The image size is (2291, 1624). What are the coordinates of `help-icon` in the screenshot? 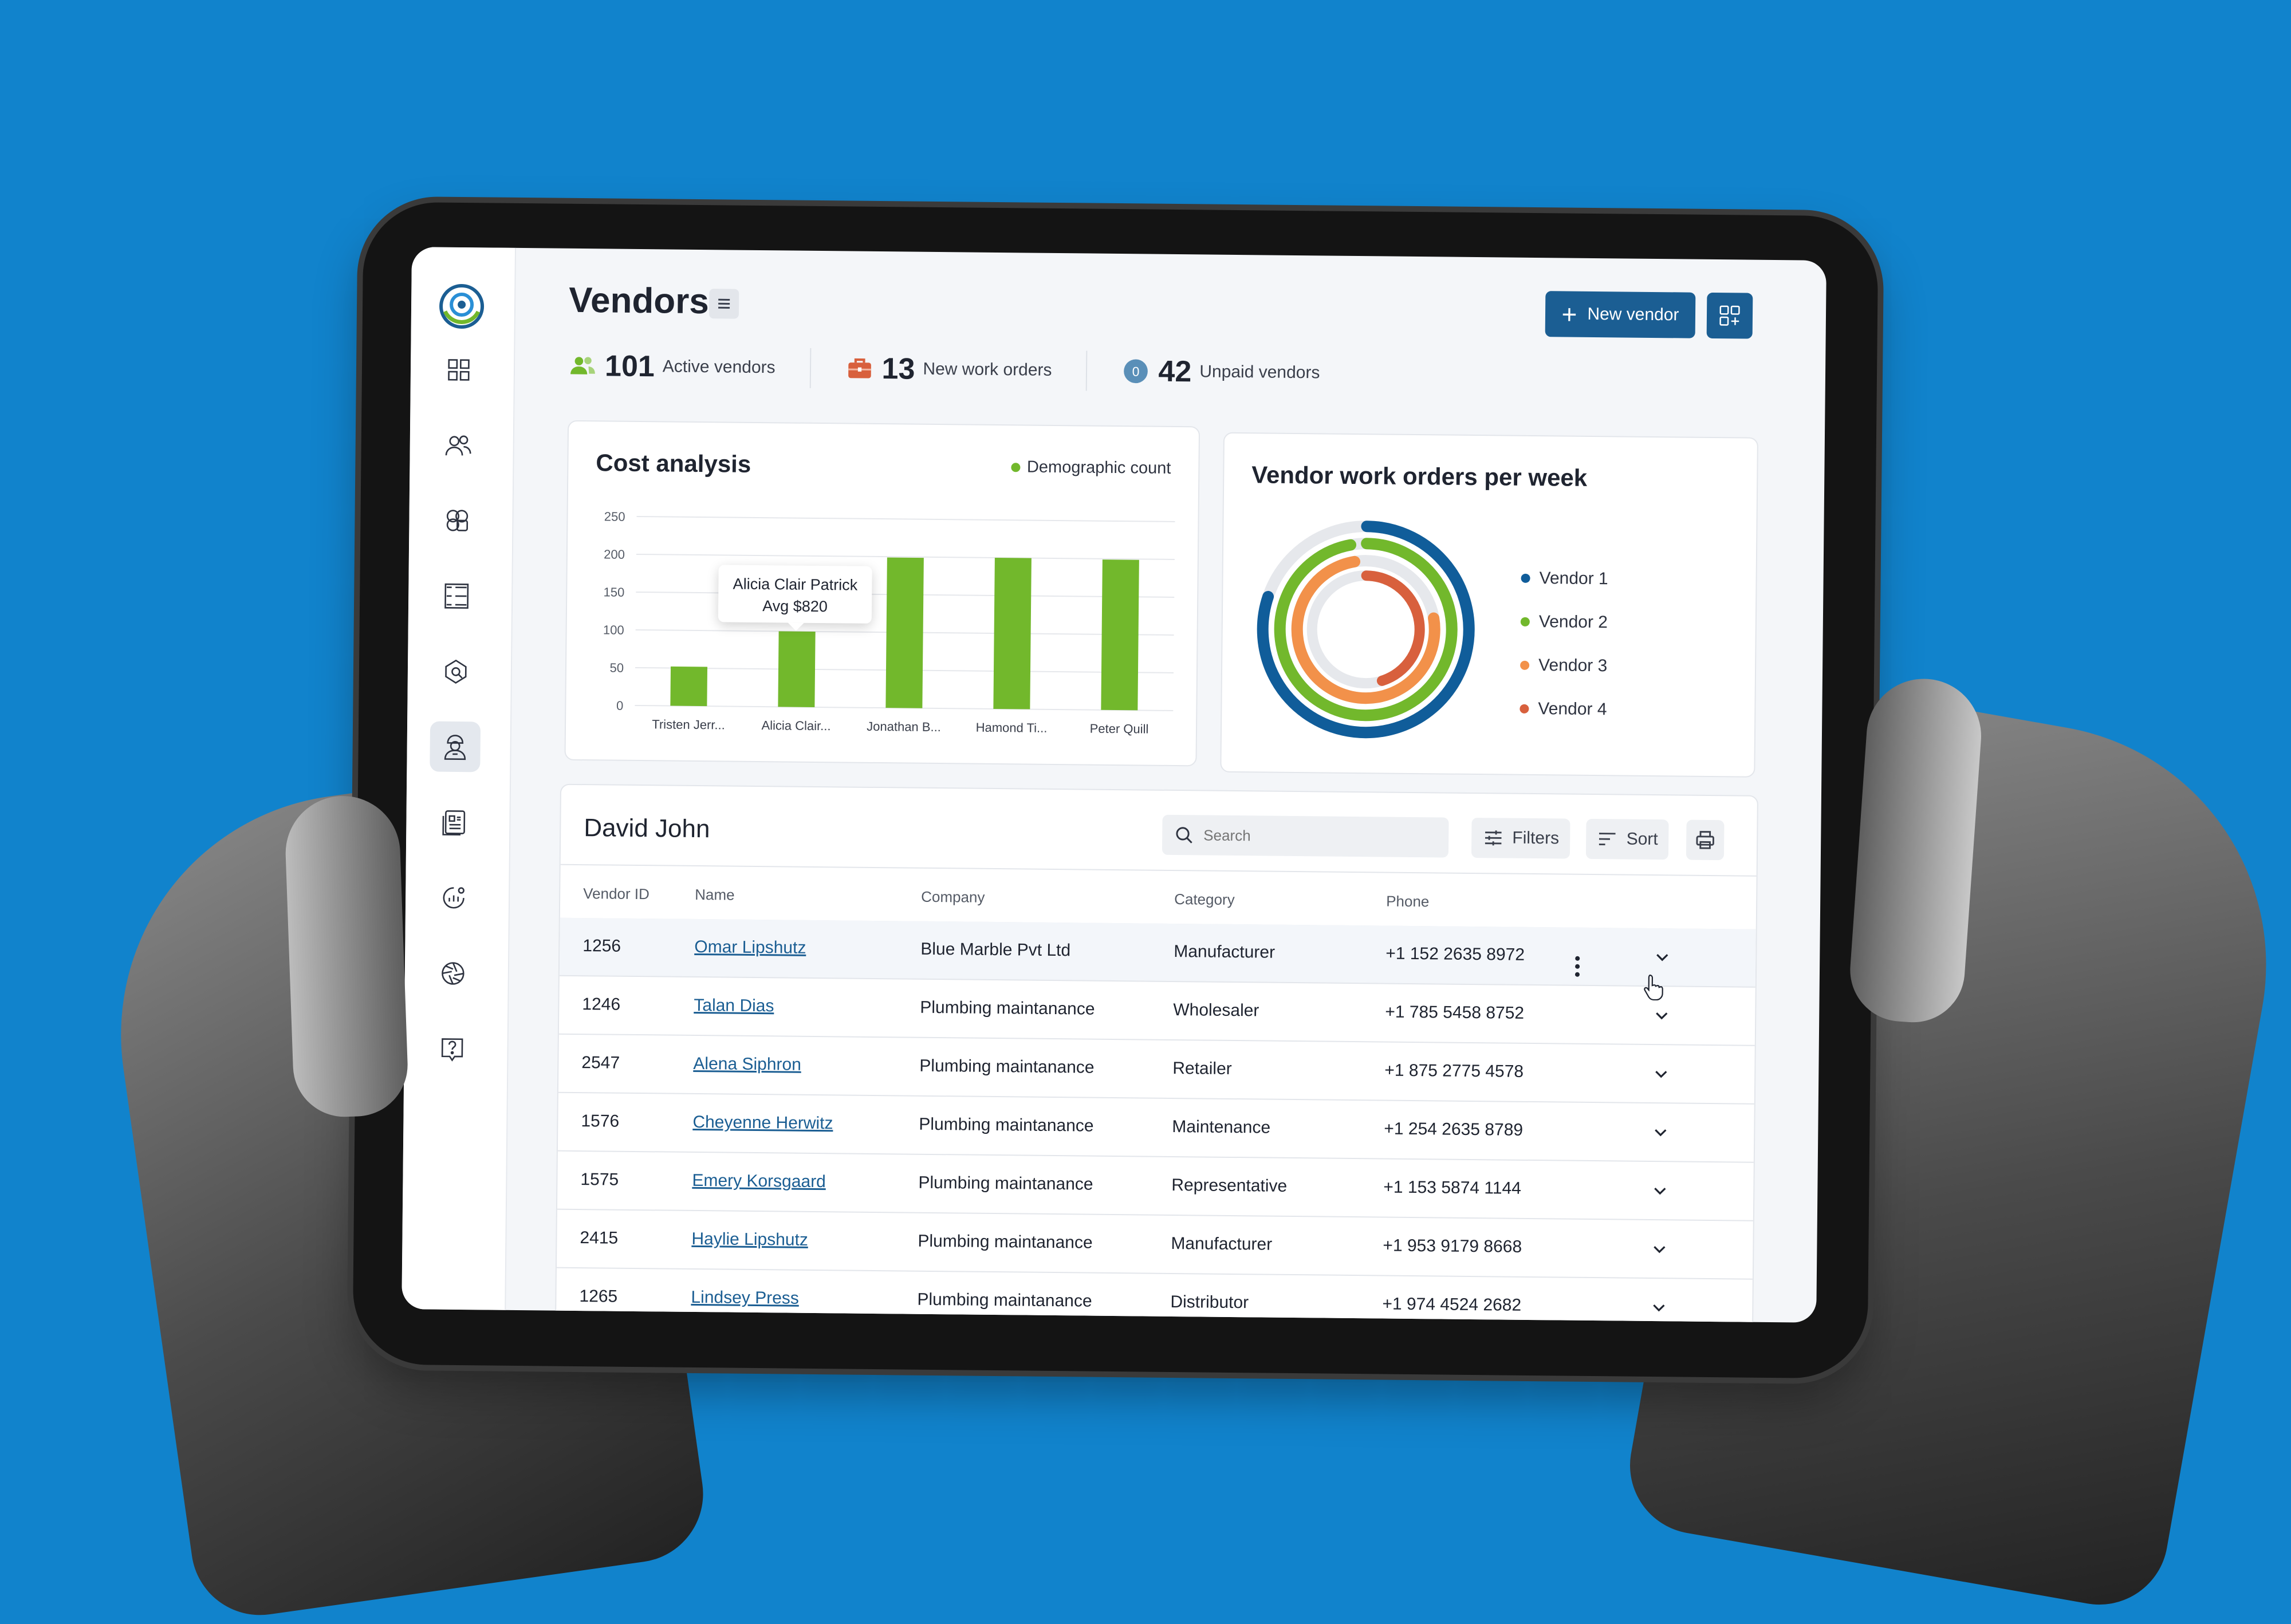 It's located at (452, 1050).